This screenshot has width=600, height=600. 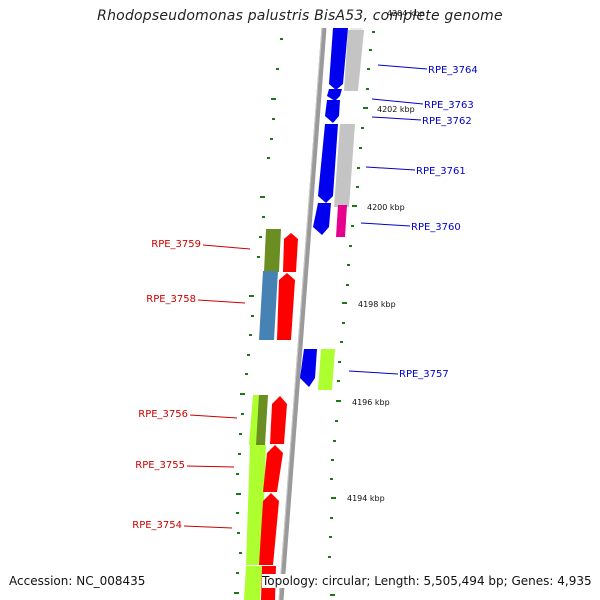 What do you see at coordinates (163, 414) in the screenshot?
I see `gene-label-rpe-3756: RPE_3756` at bounding box center [163, 414].